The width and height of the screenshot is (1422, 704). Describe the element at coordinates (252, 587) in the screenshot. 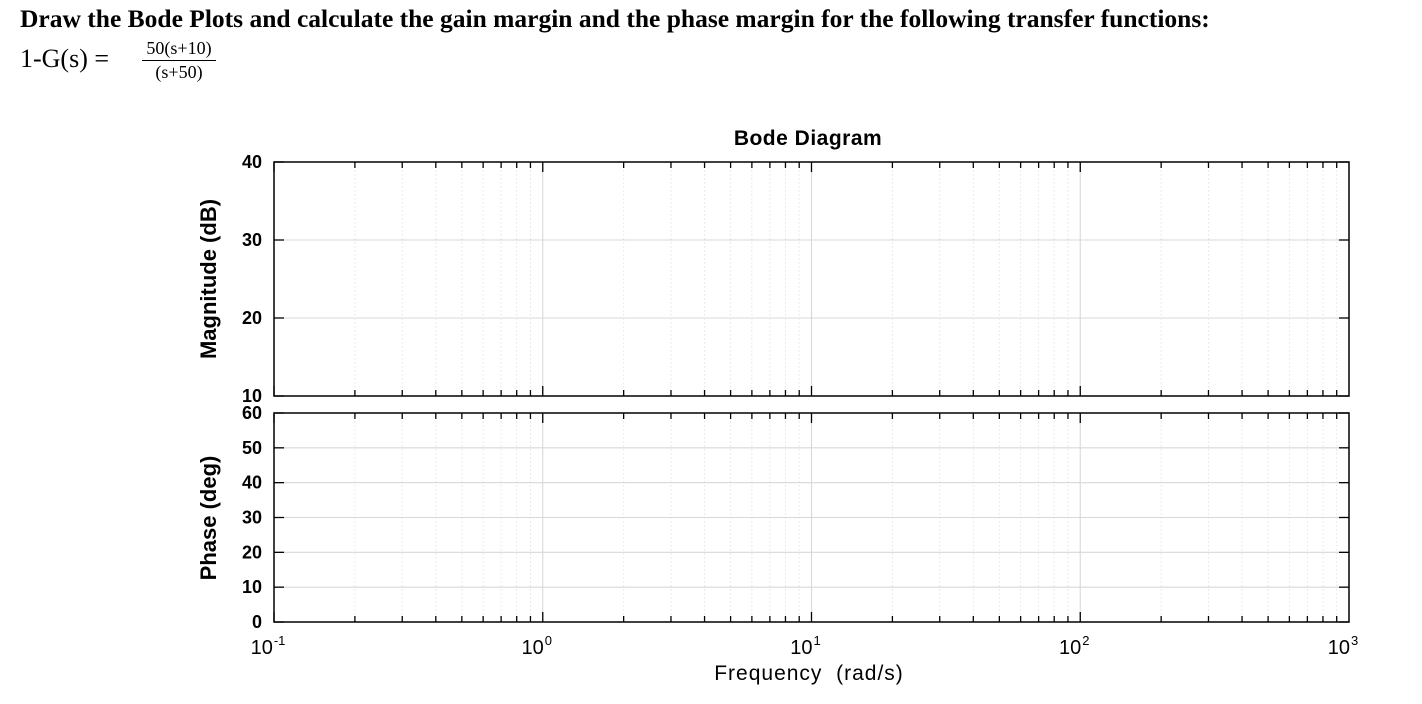

I see `phase-y-tick-label: 10` at that location.